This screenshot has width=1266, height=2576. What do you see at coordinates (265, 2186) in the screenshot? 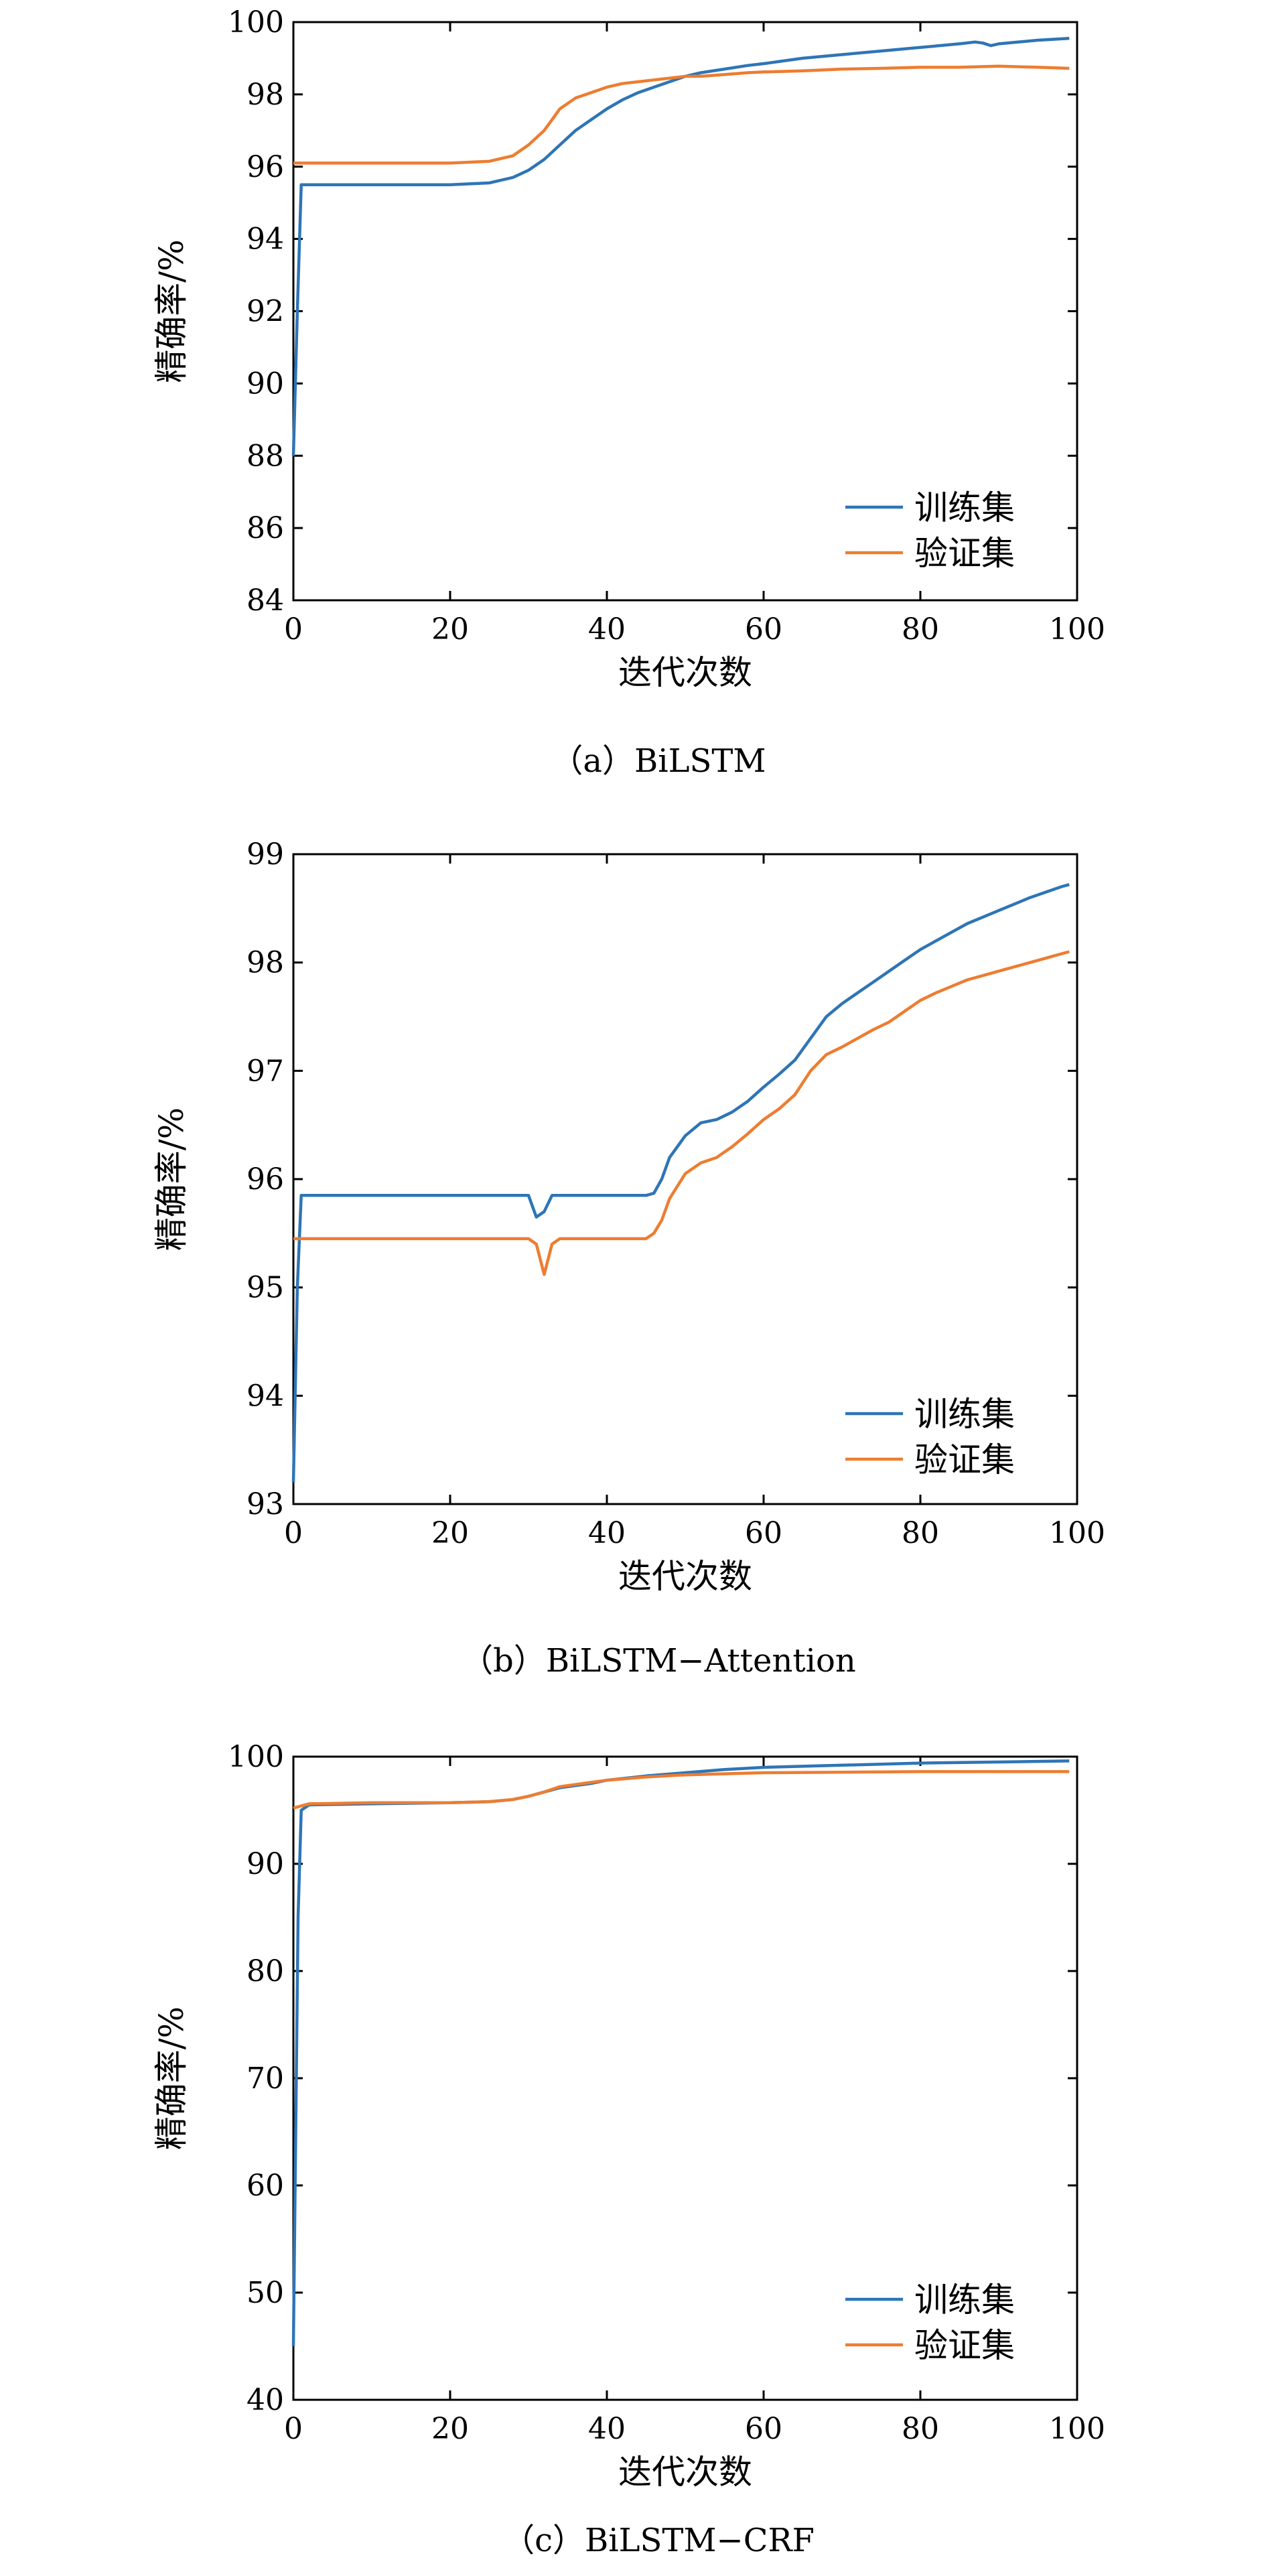
I see `y-tick-label: 60` at bounding box center [265, 2186].